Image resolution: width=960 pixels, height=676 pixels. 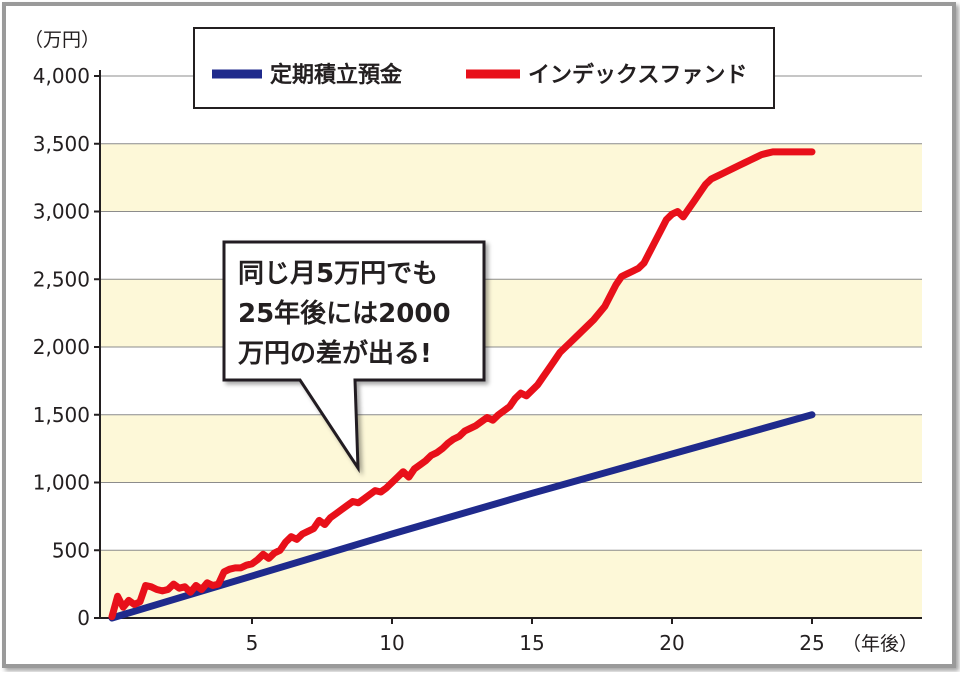 What do you see at coordinates (61, 347) in the screenshot?
I see `y-tick-label: 2,000` at bounding box center [61, 347].